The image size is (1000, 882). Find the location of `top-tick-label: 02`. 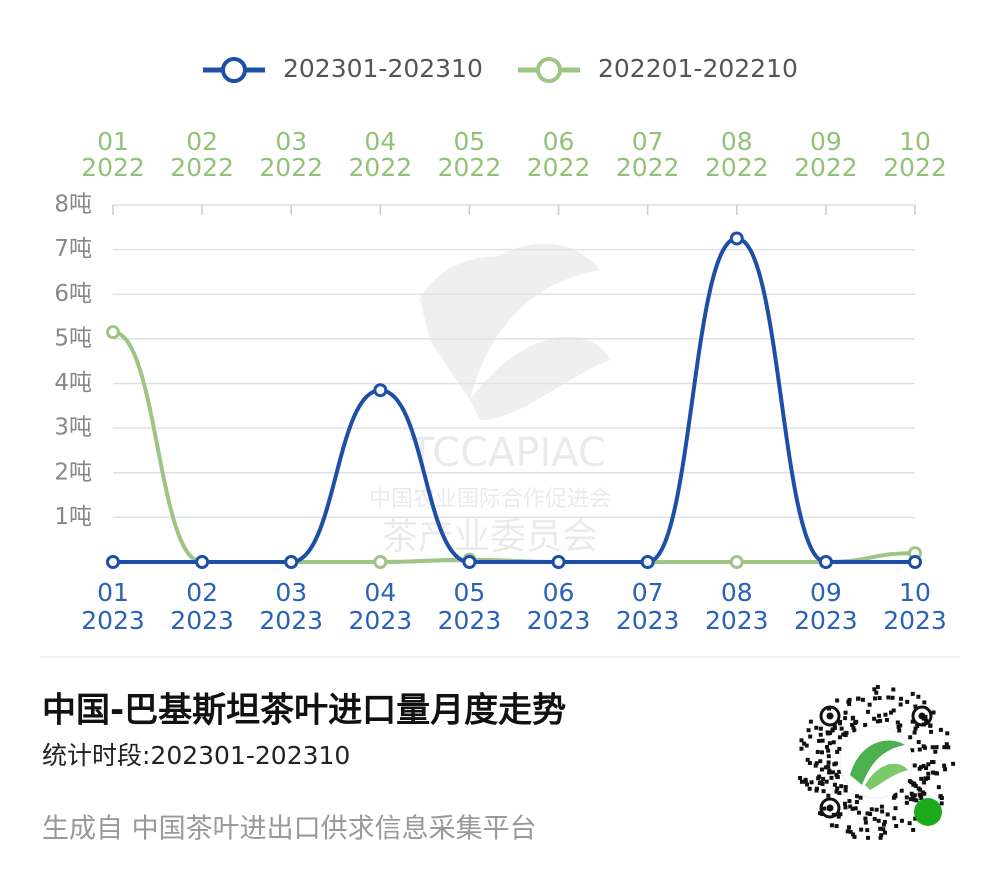

top-tick-label: 02 is located at coordinates (202, 141).